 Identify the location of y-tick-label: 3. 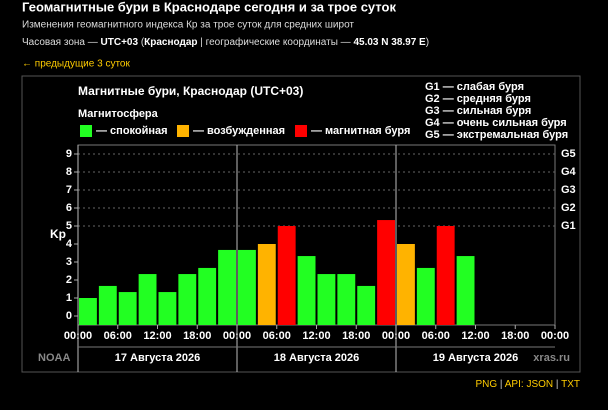
(69, 262).